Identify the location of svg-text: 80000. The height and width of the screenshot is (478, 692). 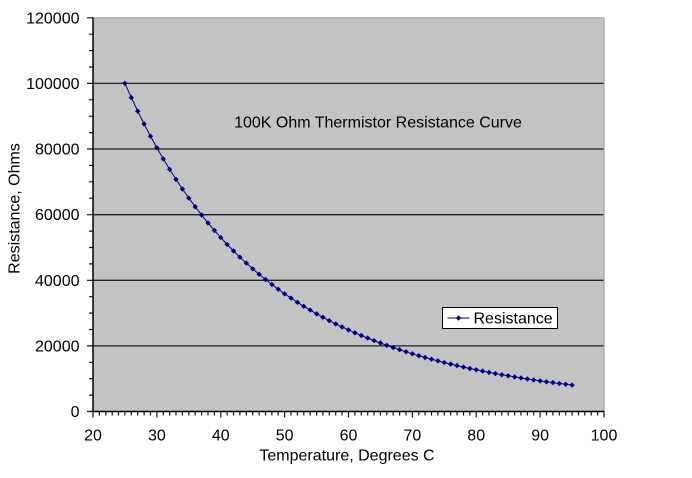
(57, 150).